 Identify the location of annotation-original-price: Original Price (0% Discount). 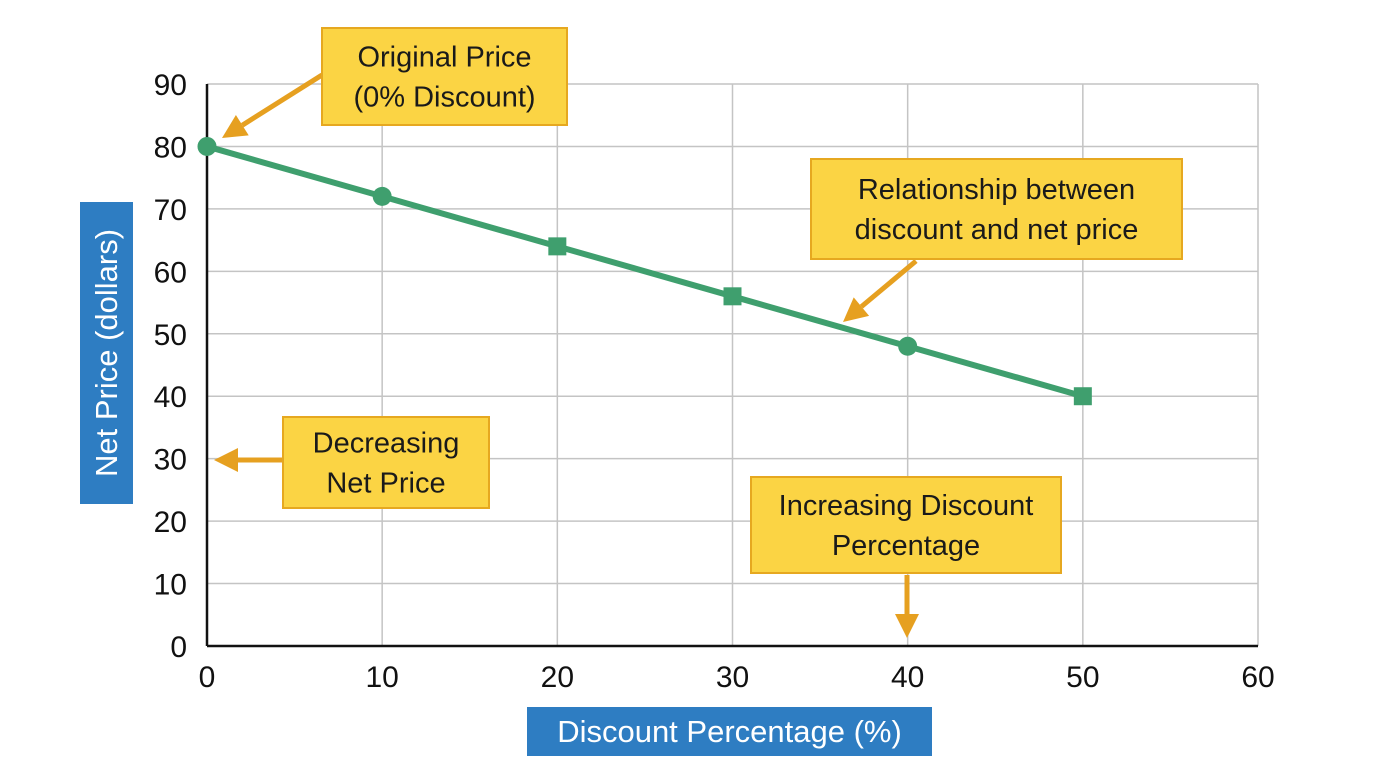
(395, 82).